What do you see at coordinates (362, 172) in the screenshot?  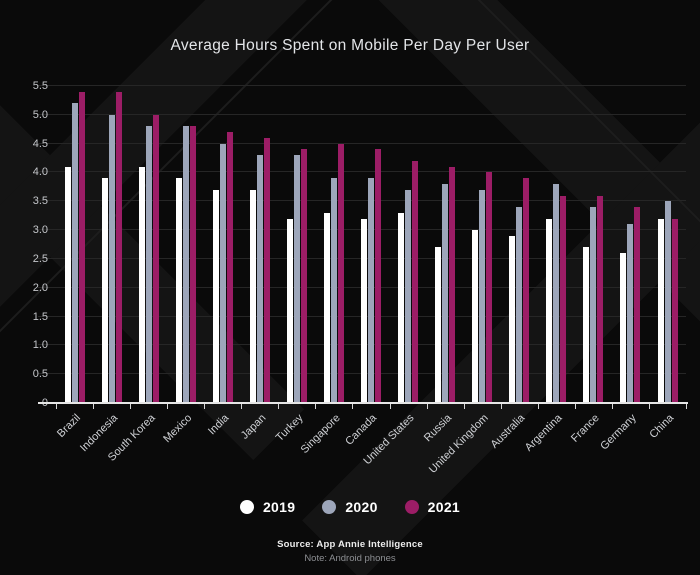 I see `gridline-4.0` at bounding box center [362, 172].